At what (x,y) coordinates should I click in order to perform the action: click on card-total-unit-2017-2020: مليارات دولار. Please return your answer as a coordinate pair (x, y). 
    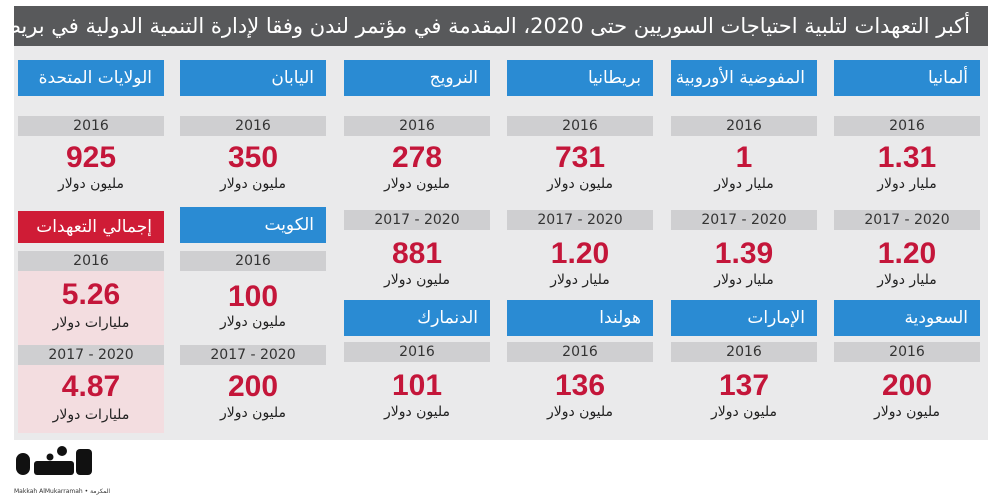
    Looking at the image, I should click on (91, 415).